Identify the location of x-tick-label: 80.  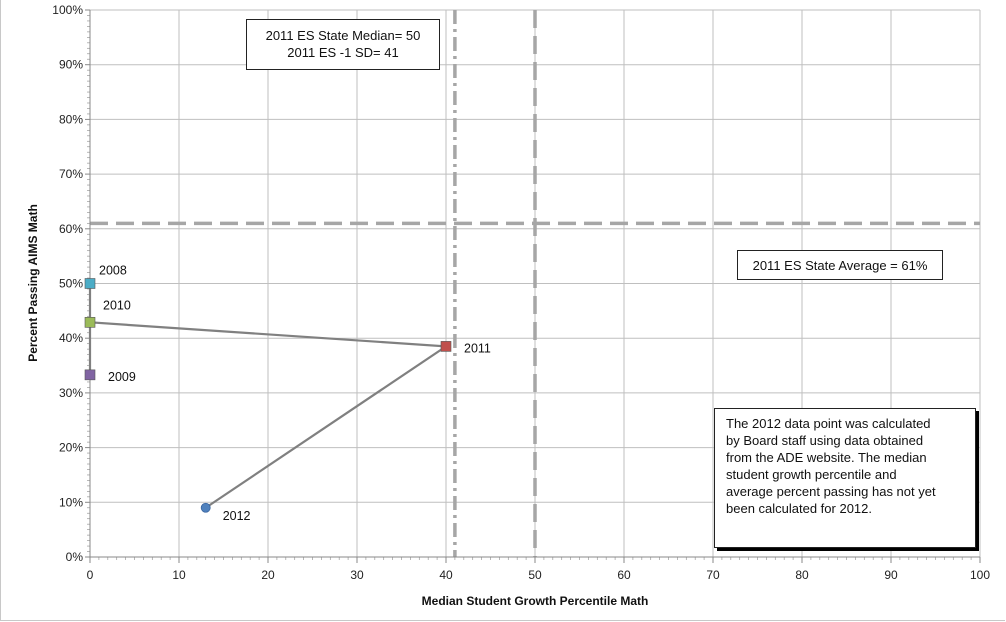
(802, 575).